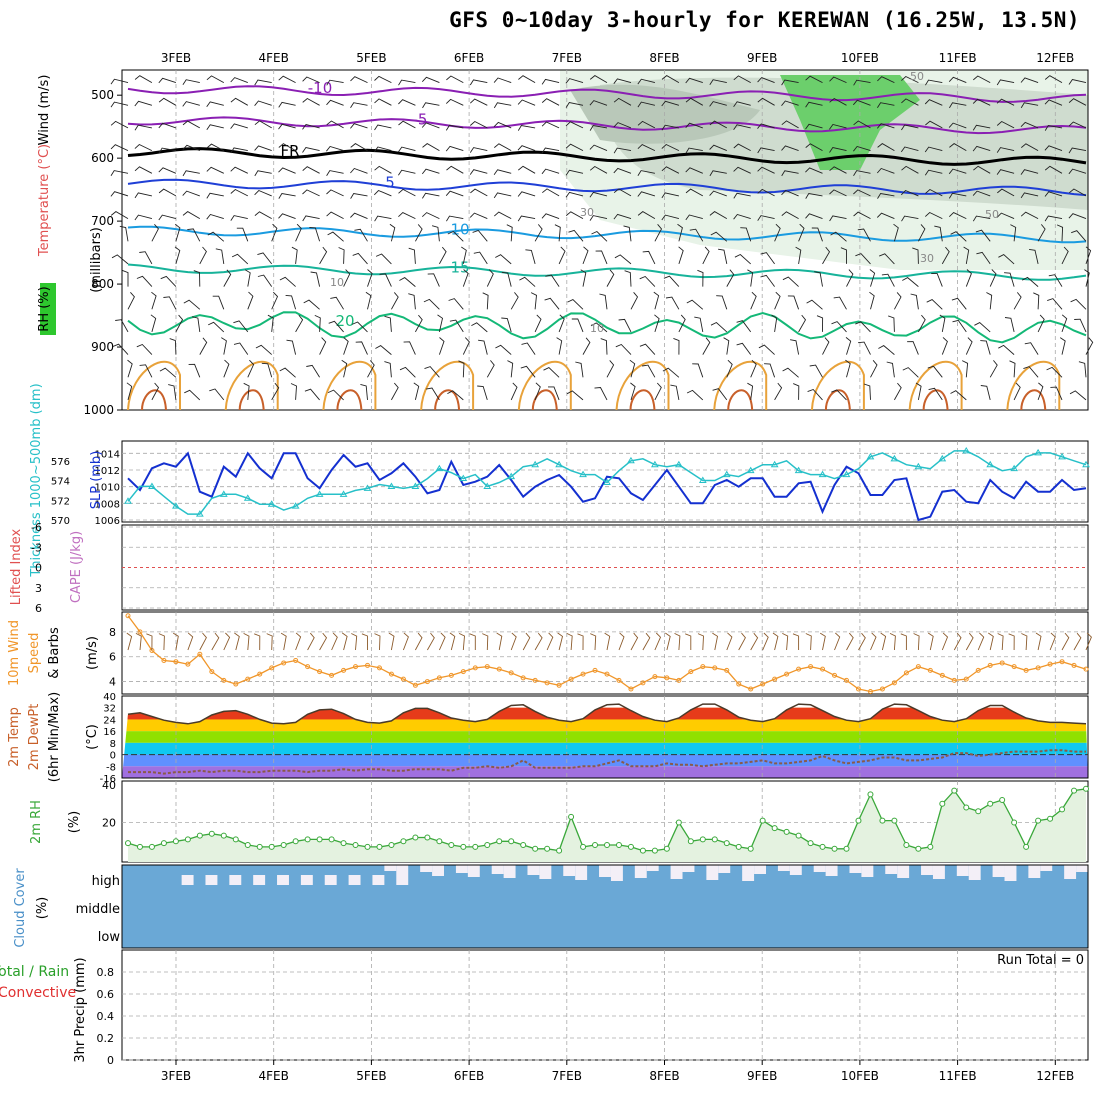 Image resolution: width=1100 pixels, height=1100 pixels. Describe the element at coordinates (92, 737) in the screenshot. I see `temp-units-label: (°C)` at that location.